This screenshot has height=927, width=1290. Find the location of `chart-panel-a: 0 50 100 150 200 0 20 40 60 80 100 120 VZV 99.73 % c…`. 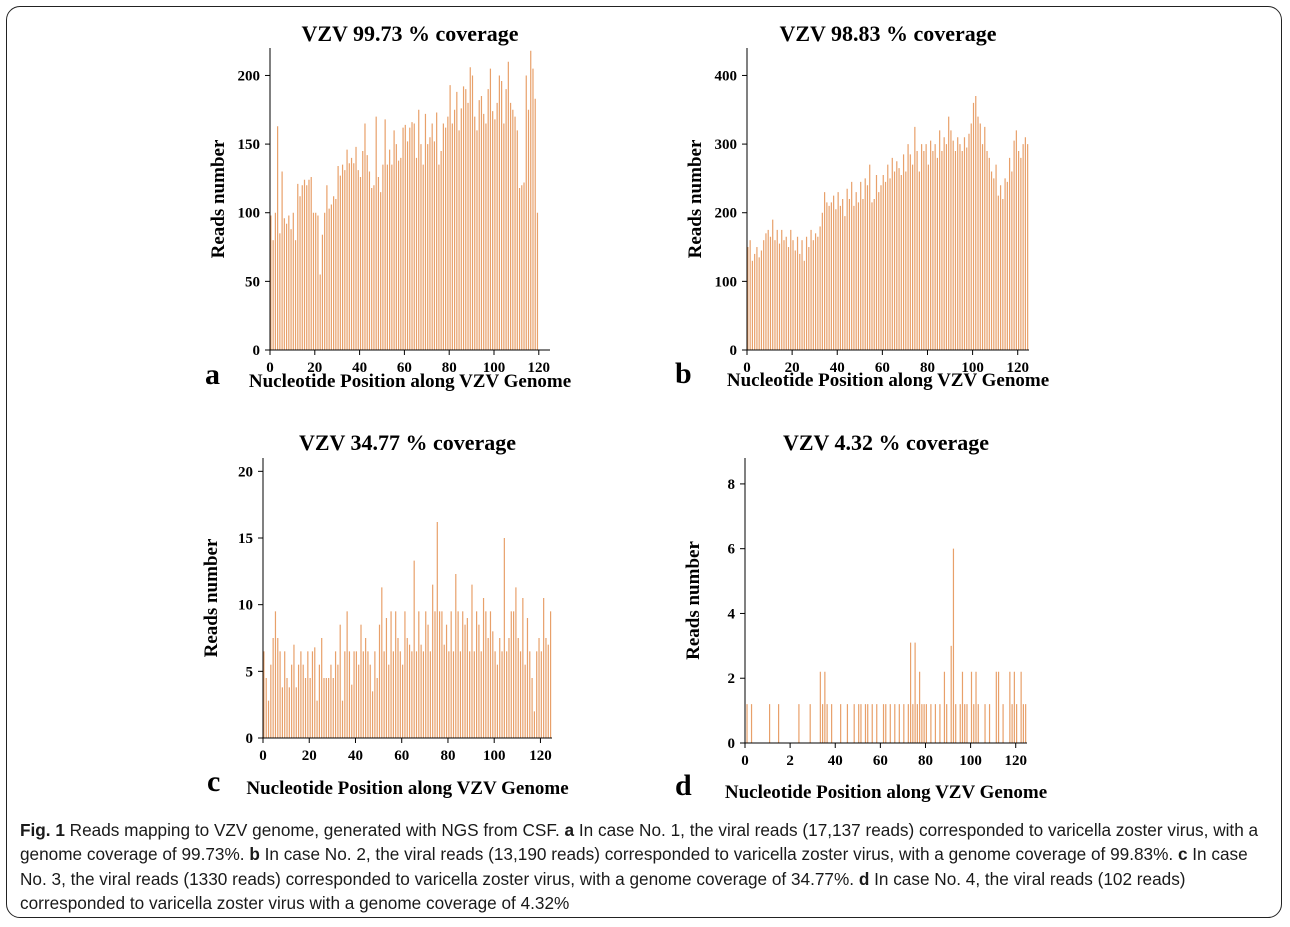

chart-panel-a: 0 50 100 150 200 0 20 40 60 80 100 120 VZV 99.73 % c… is located at coordinates (420, 204).